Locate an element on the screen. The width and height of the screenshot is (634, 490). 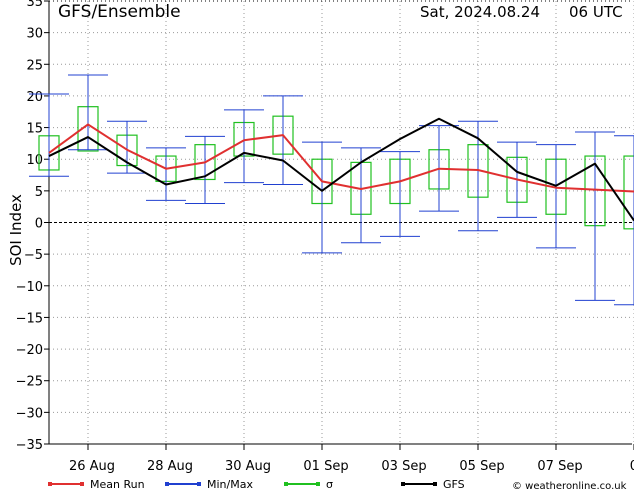
x-tick-label: 03 Sep is located at coordinates (403, 466).